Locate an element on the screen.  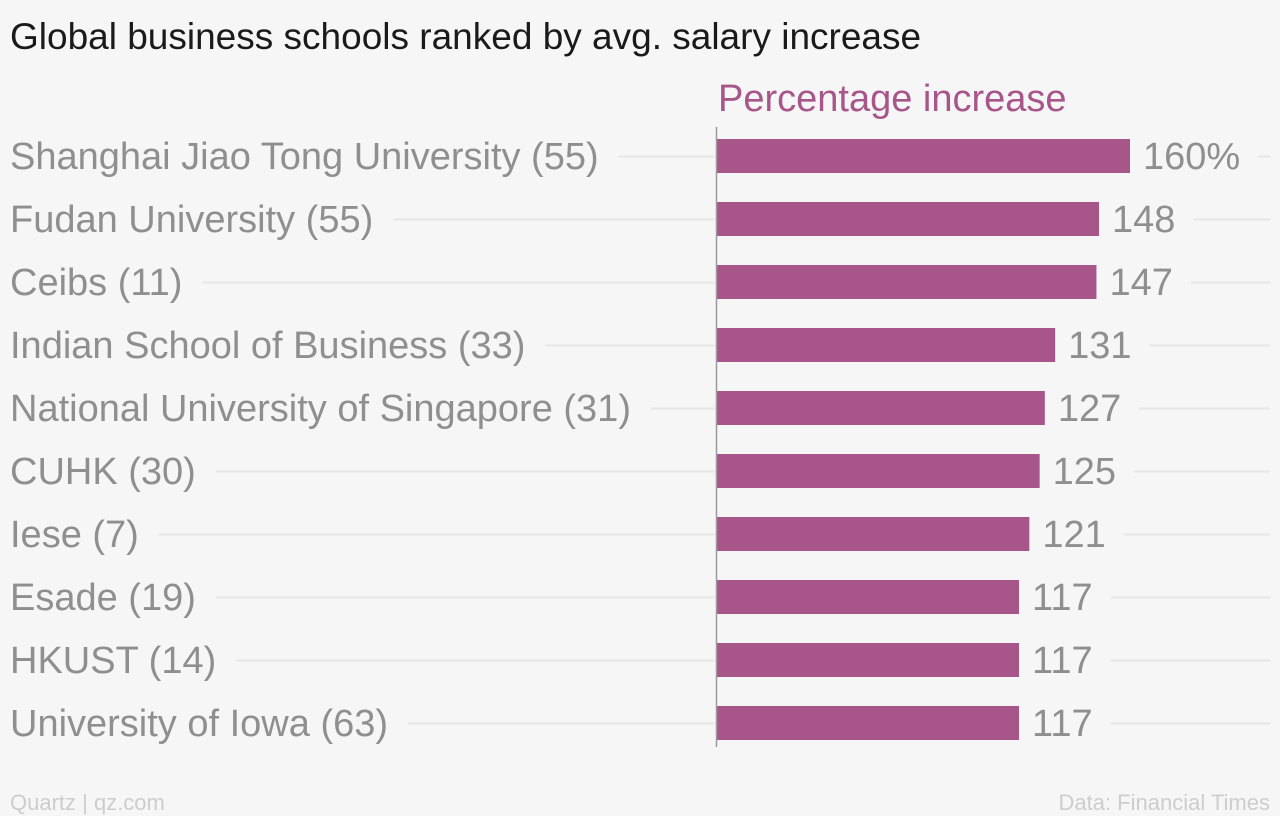
value-label: 127 is located at coordinates (1089, 409).